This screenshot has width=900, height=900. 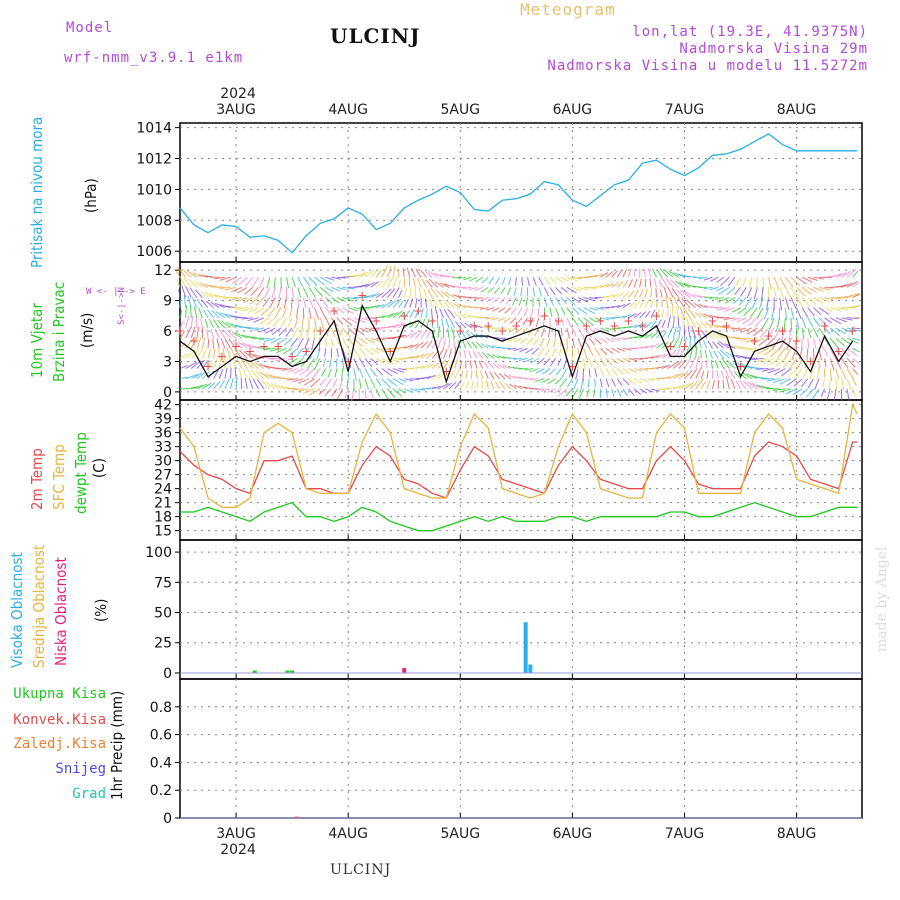 I want to click on top-day-label: 5AUG, so click(x=460, y=110).